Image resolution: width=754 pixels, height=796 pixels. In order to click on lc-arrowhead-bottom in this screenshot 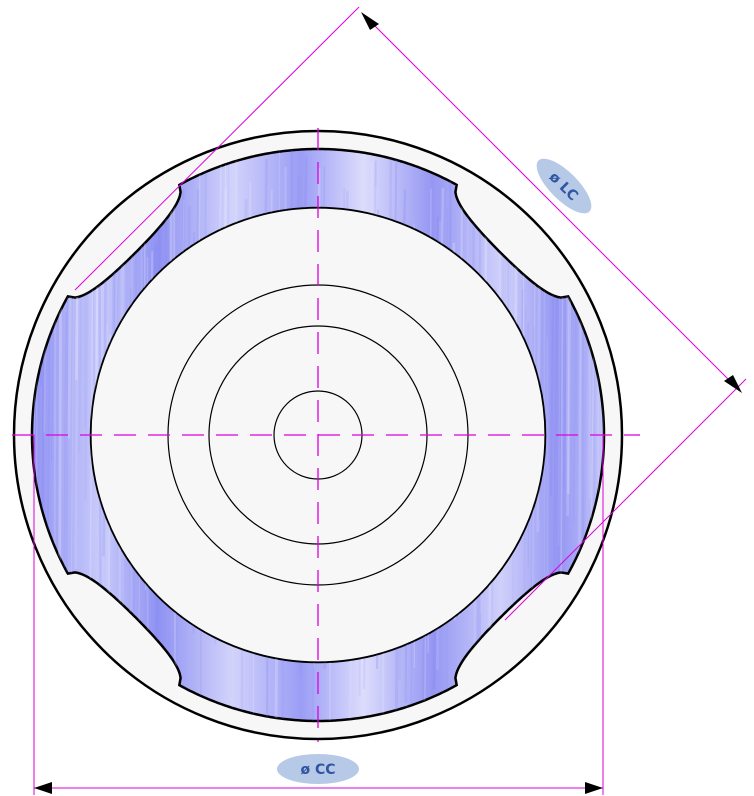, I will do `click(733, 384)`.